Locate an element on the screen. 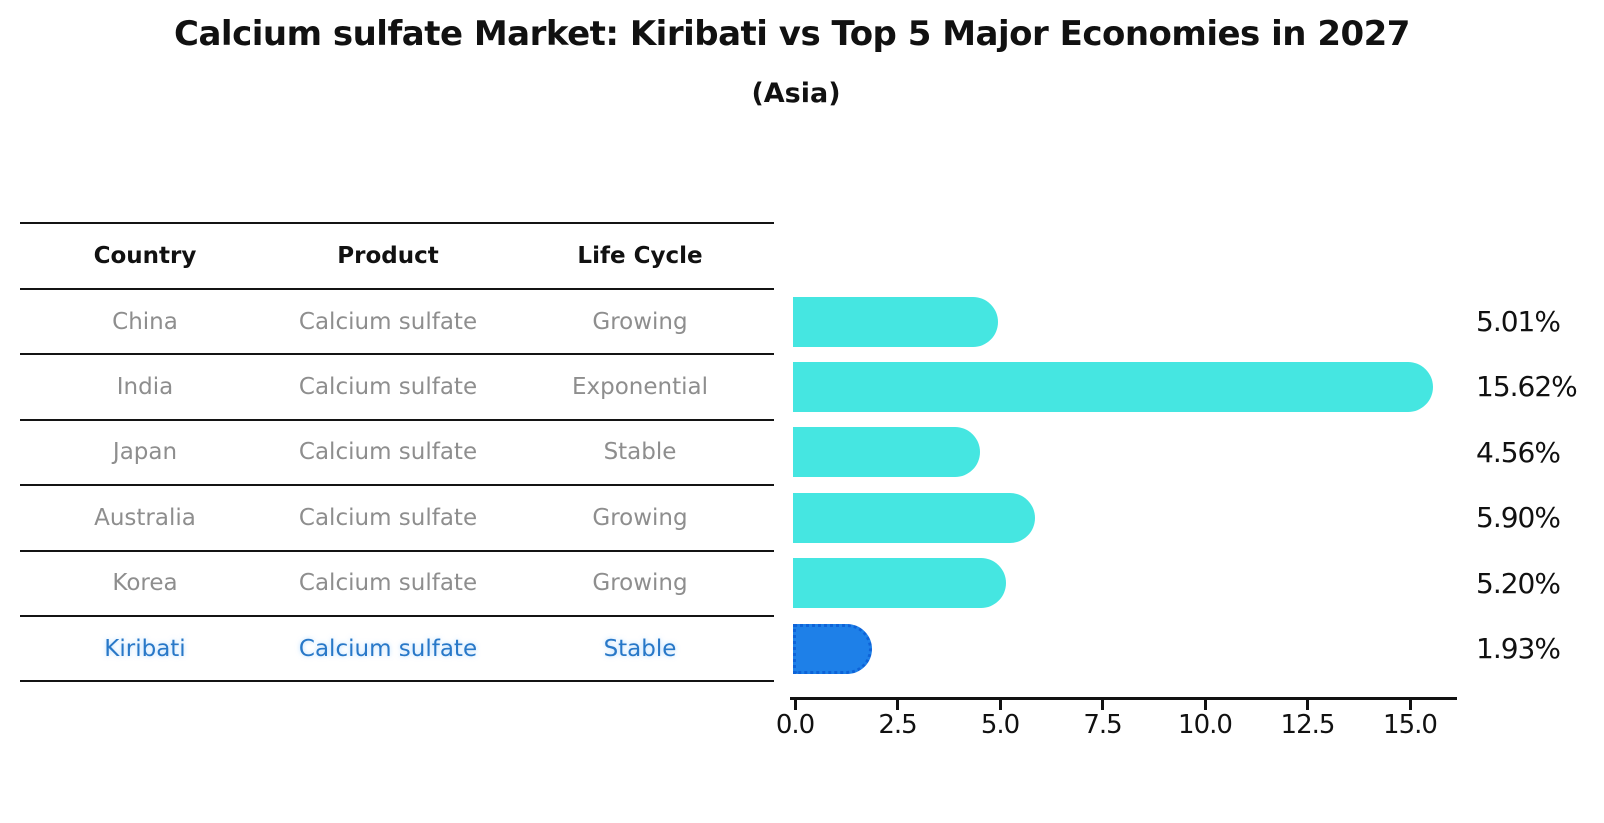  table-row-japan: Japan Calcium sulfate Stable is located at coordinates (397, 451).